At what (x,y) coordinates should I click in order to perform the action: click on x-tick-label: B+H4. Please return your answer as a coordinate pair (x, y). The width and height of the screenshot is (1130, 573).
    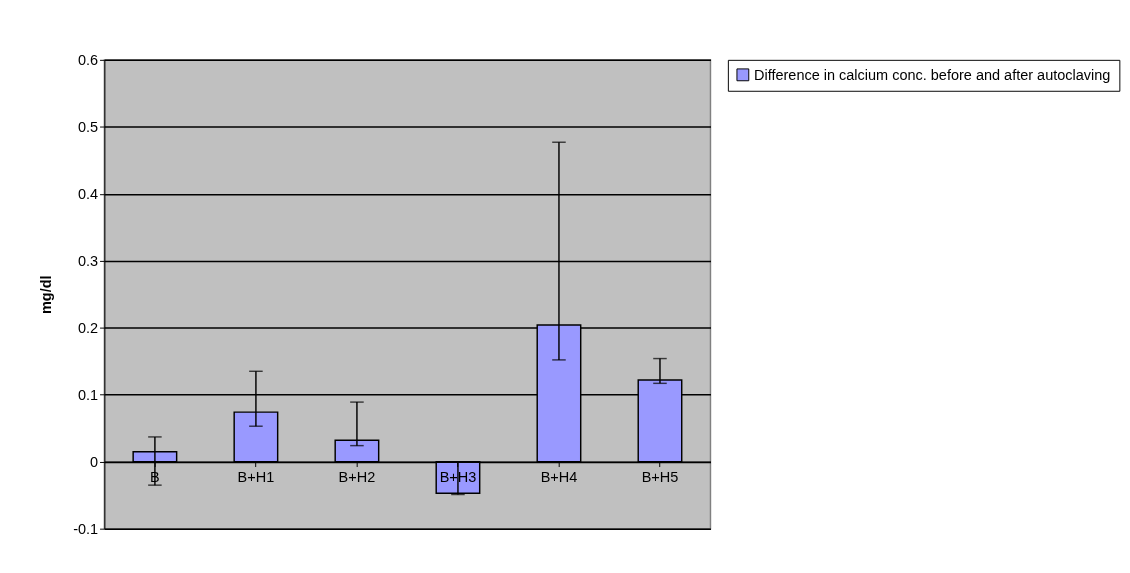
    Looking at the image, I should click on (559, 477).